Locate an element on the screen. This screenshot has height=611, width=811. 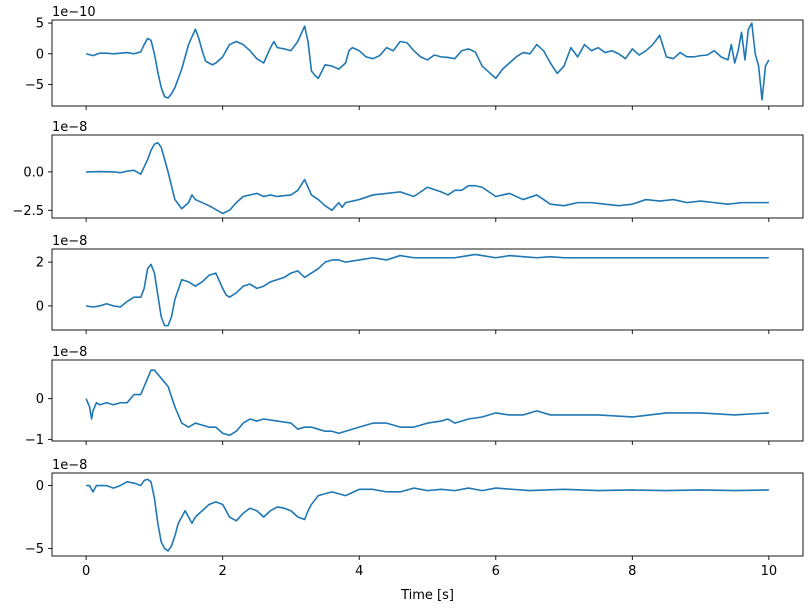
offset-text-1: 1e−10 is located at coordinates (74, 12).